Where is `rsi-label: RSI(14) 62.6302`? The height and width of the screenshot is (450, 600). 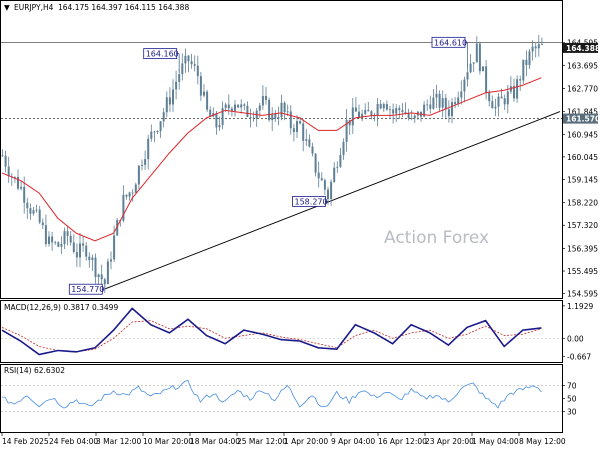 rsi-label: RSI(14) 62.6302 is located at coordinates (34, 370).